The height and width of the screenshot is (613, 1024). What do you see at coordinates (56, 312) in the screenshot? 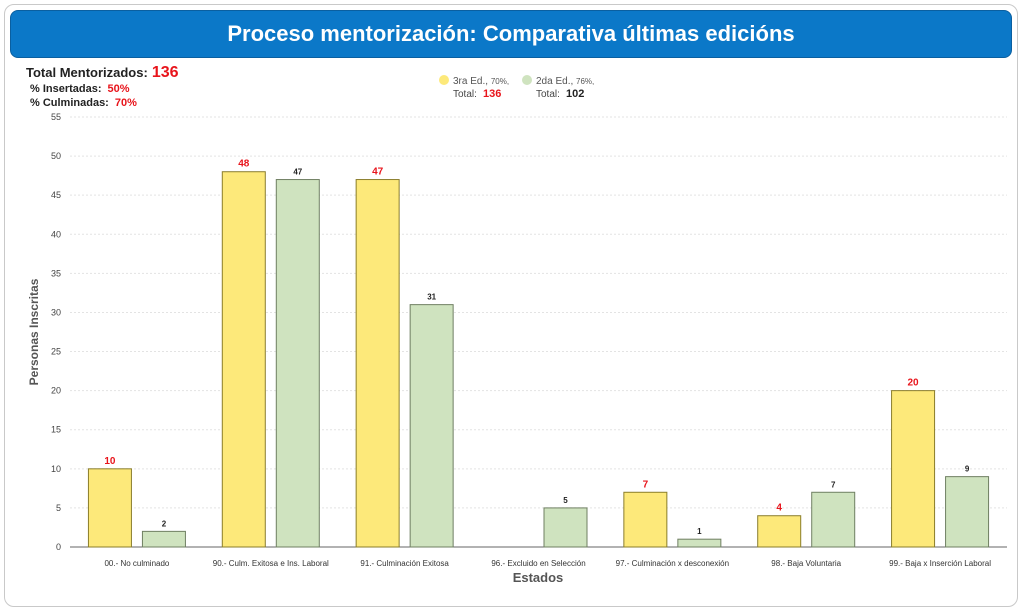
I see `y-tick-label: 30` at bounding box center [56, 312].